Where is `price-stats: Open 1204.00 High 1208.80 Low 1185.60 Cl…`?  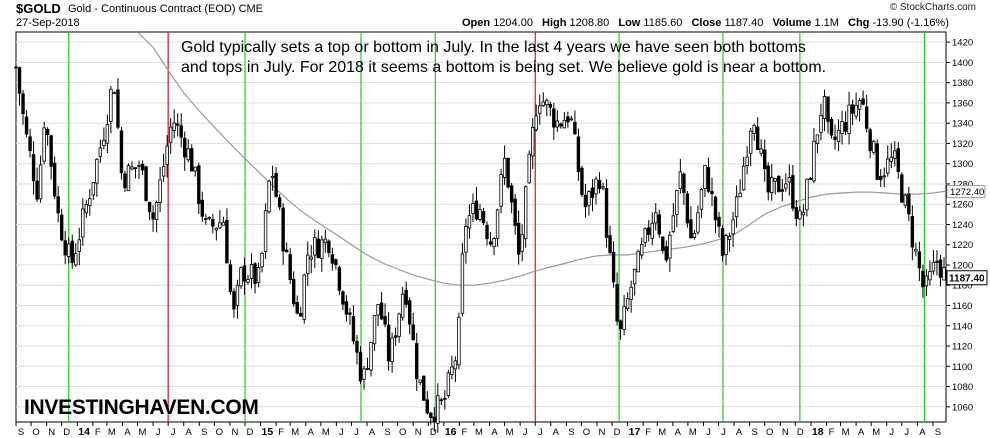 price-stats: Open 1204.00 High 1208.80 Low 1185.60 Cl… is located at coordinates (705, 23).